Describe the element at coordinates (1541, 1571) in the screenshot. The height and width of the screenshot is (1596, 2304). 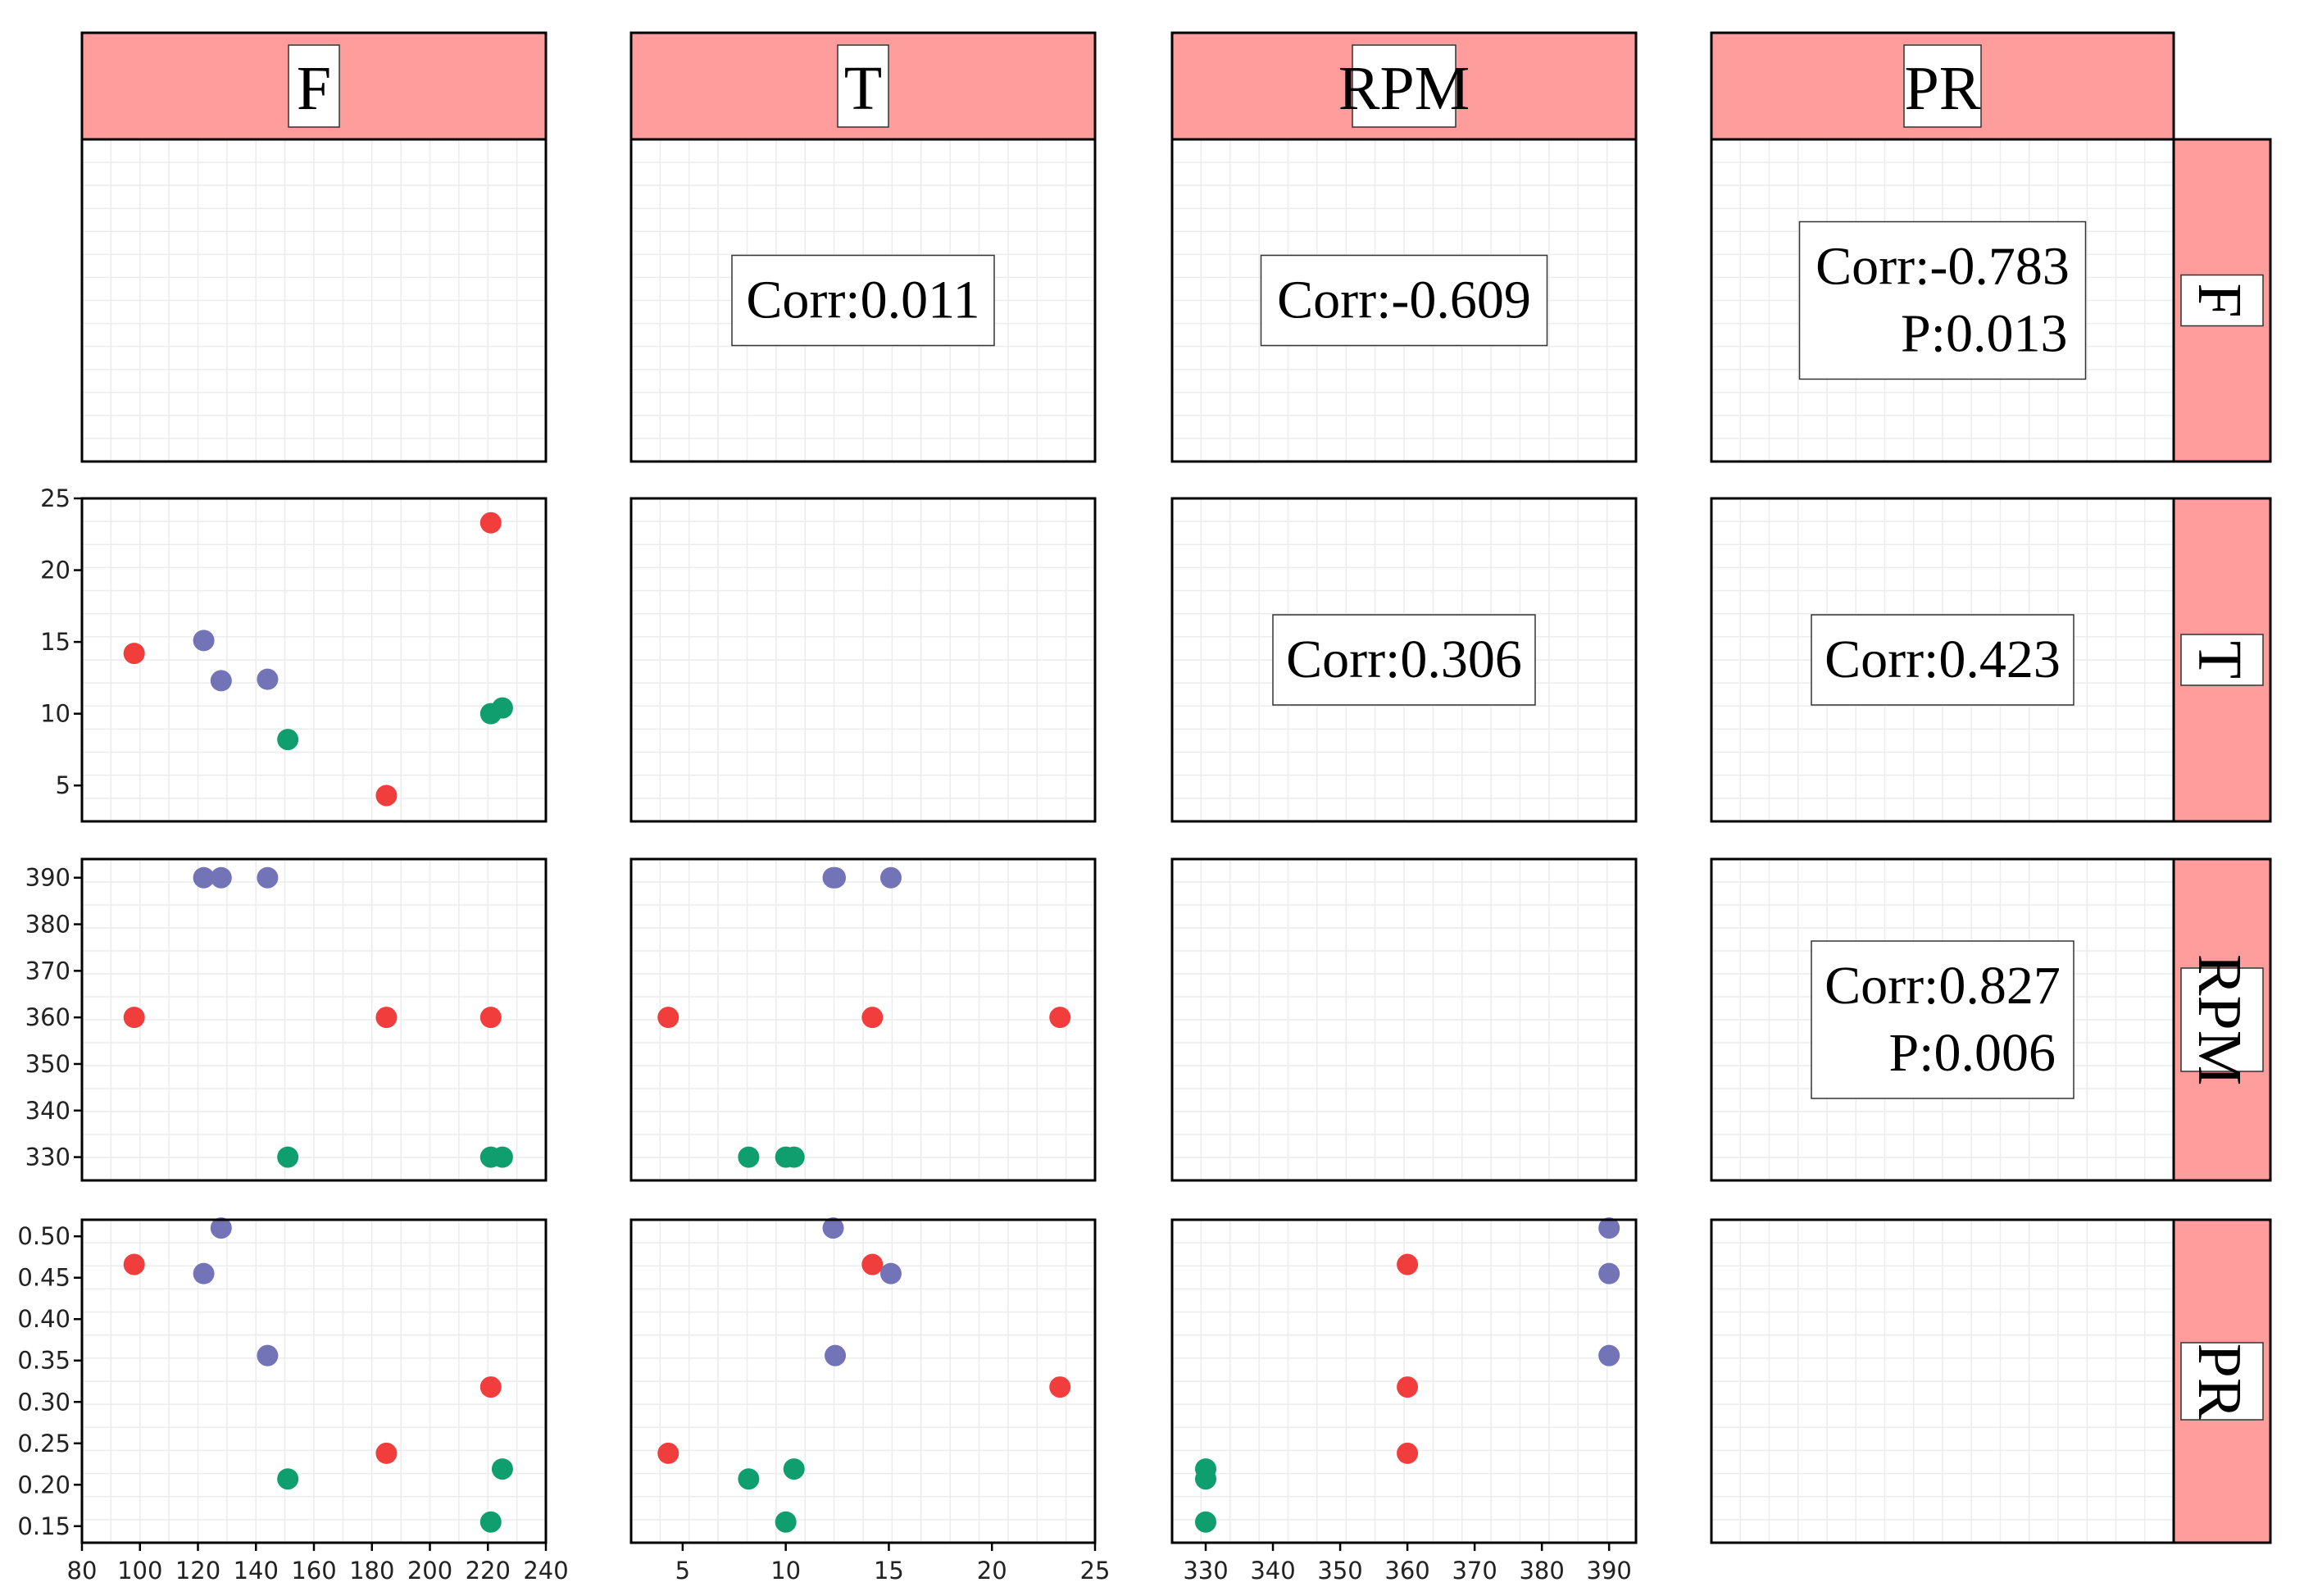
I see `x-tick-label: 380` at that location.